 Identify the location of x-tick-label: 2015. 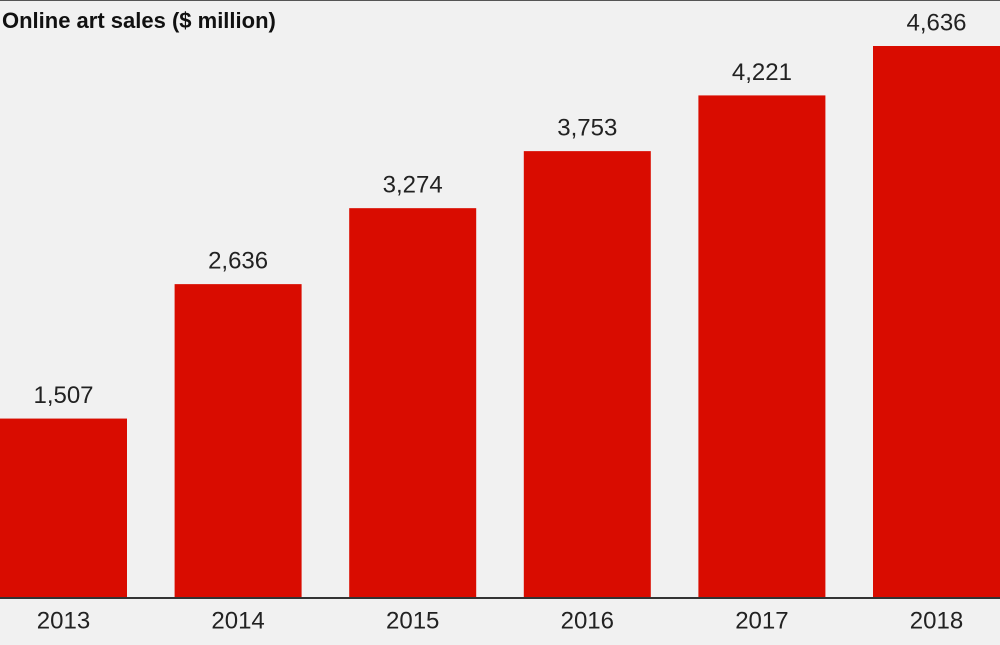
(412, 620).